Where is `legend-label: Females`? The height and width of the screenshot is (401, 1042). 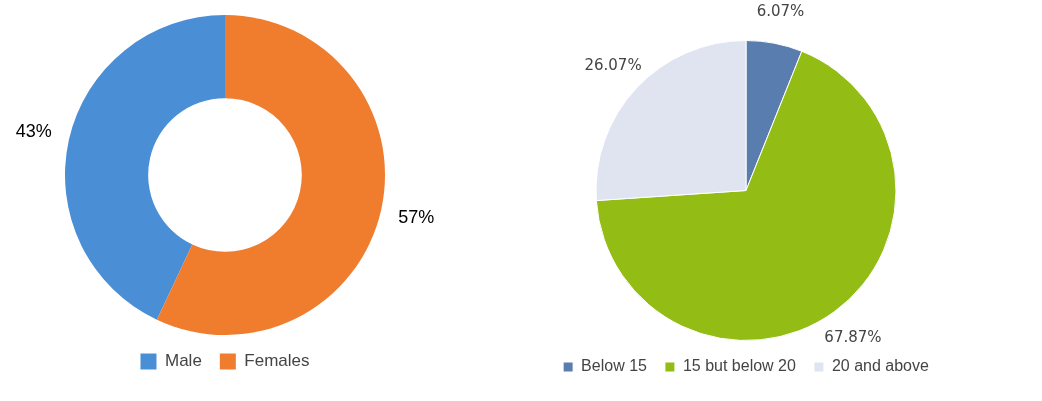 legend-label: Females is located at coordinates (277, 361).